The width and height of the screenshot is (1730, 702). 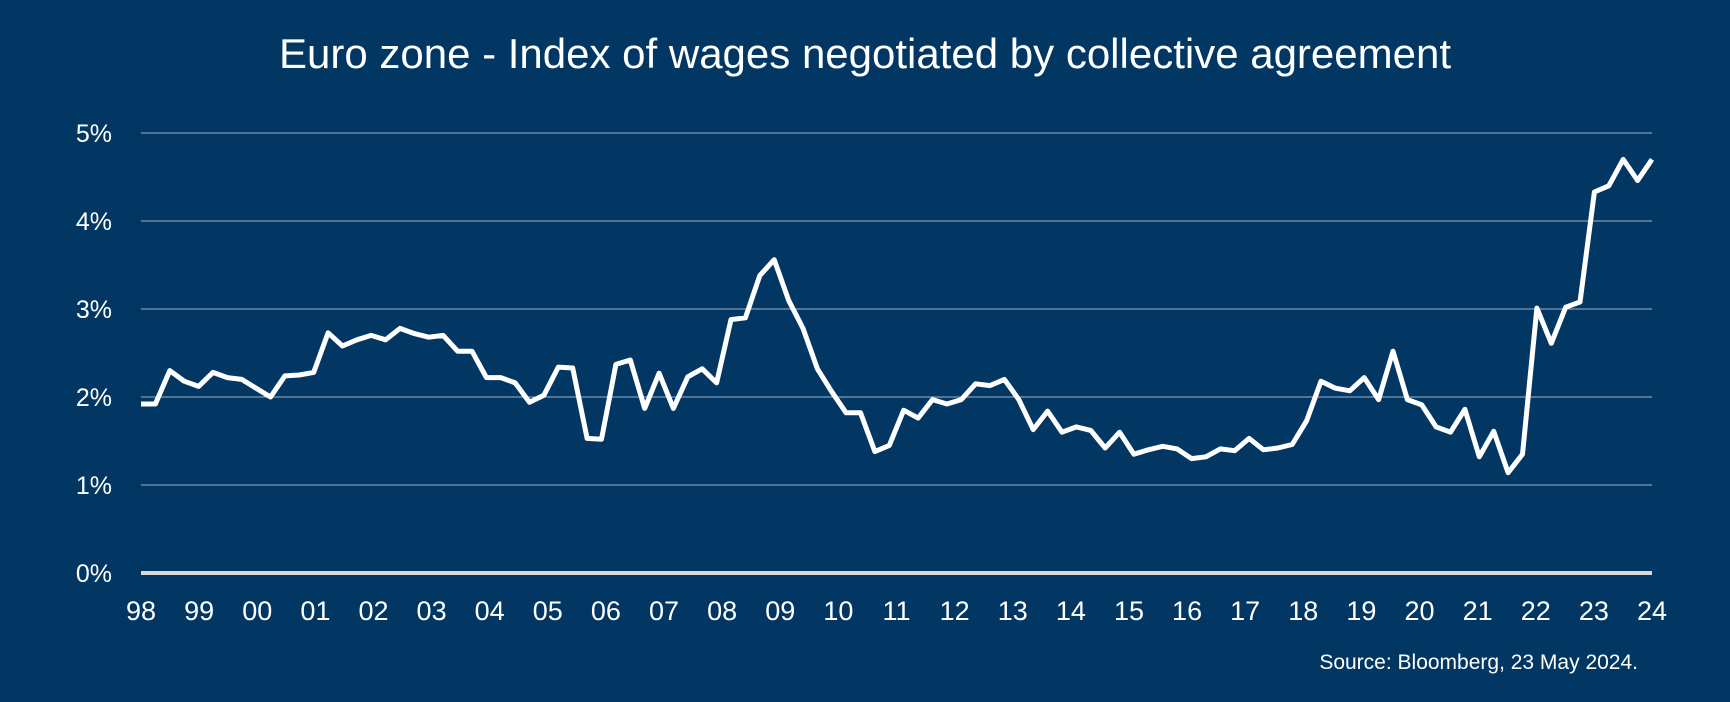 What do you see at coordinates (1594, 611) in the screenshot?
I see `x-tick-label: 23` at bounding box center [1594, 611].